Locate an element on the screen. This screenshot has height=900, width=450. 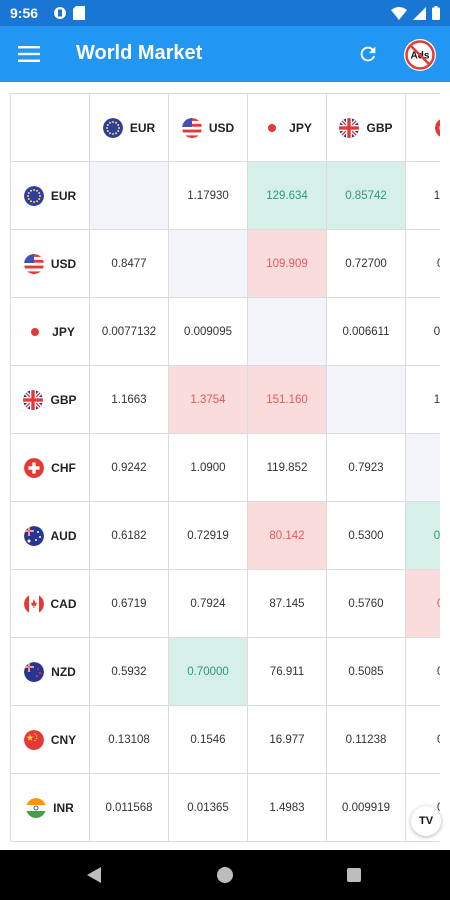
app-bar: World Market Ads is located at coordinates (225, 54).